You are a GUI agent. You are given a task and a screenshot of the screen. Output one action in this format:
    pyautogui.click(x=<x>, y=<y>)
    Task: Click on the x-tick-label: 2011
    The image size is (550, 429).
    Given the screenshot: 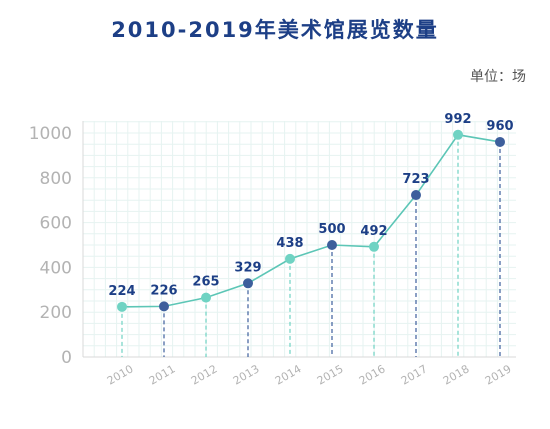 What is the action you would take?
    pyautogui.click(x=162, y=374)
    